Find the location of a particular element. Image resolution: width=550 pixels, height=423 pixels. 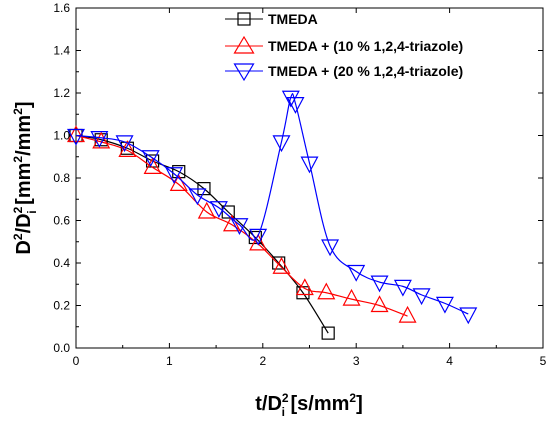

y-tick-label: 1.6 is located at coordinates (61, 8).